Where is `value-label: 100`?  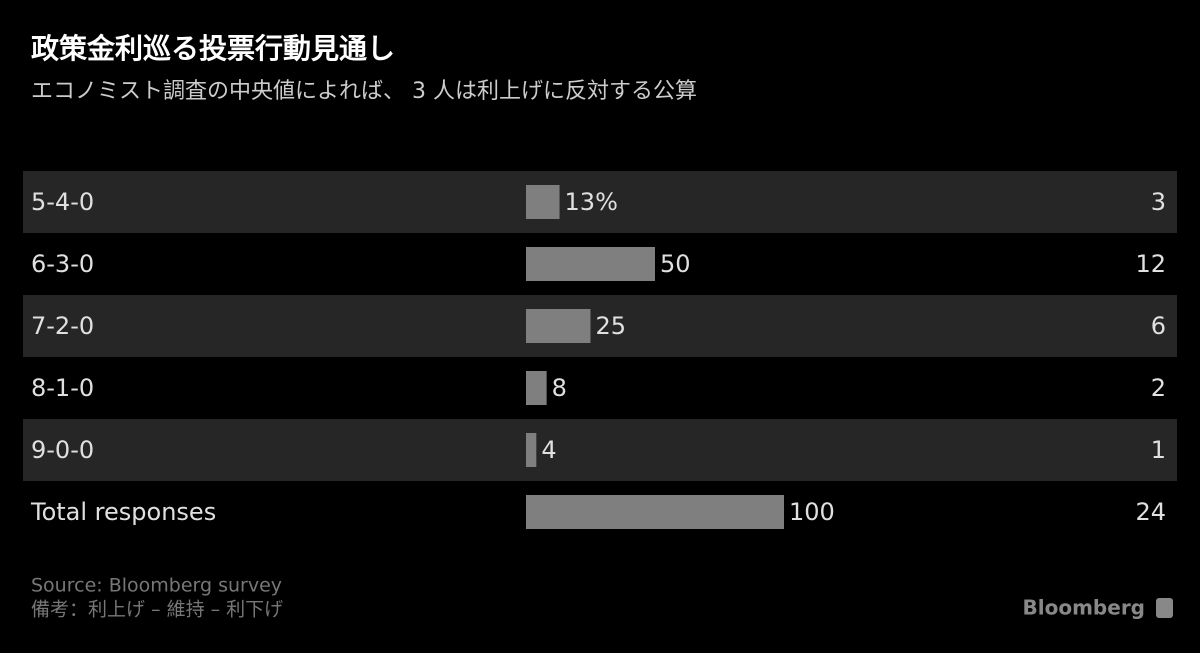
value-label: 100 is located at coordinates (812, 512).